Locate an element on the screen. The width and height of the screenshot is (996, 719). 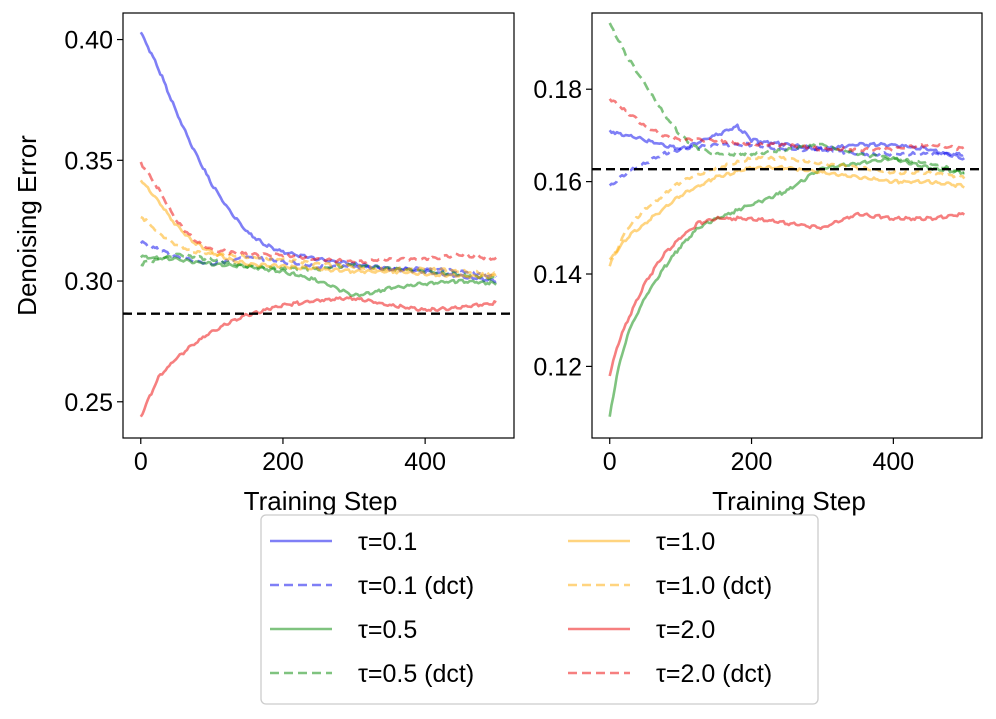
y-tick-label: 0.30 is located at coordinates (88, 282).